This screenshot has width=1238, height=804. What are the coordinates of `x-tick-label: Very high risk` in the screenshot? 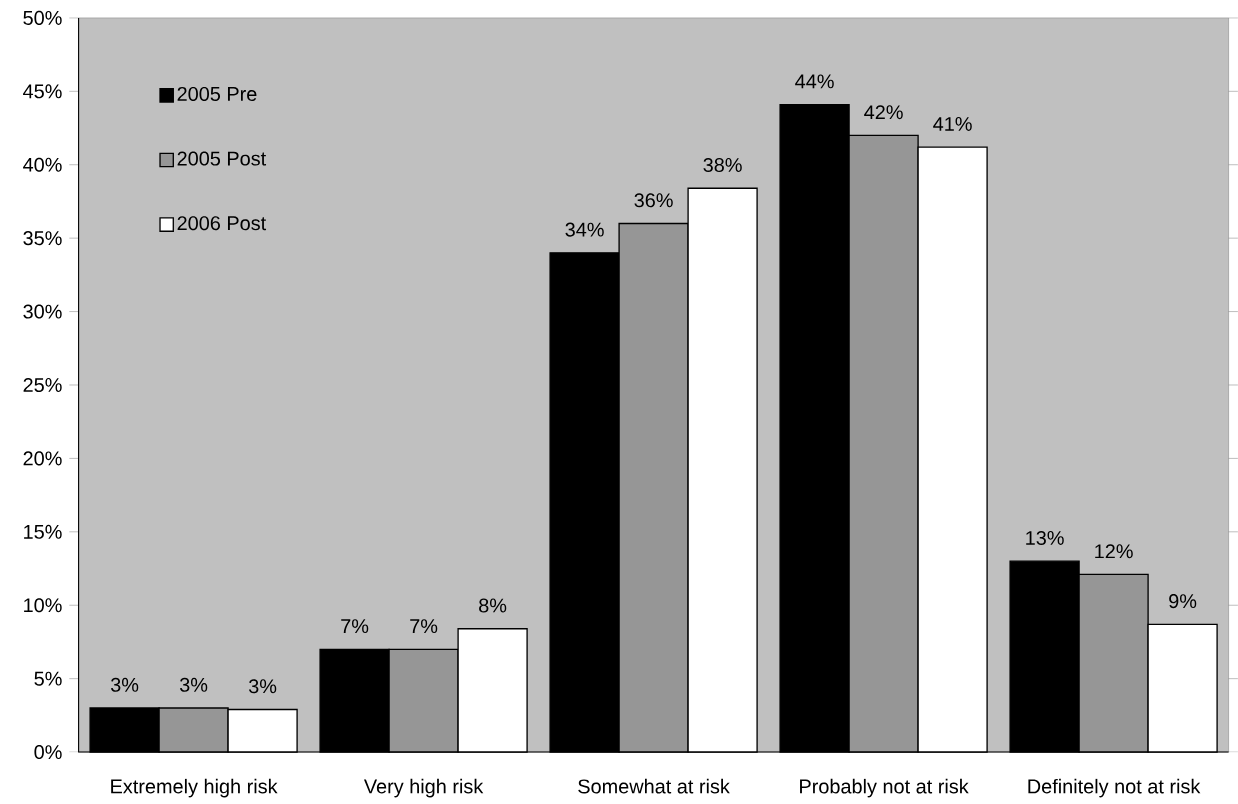 It's located at (423, 788).